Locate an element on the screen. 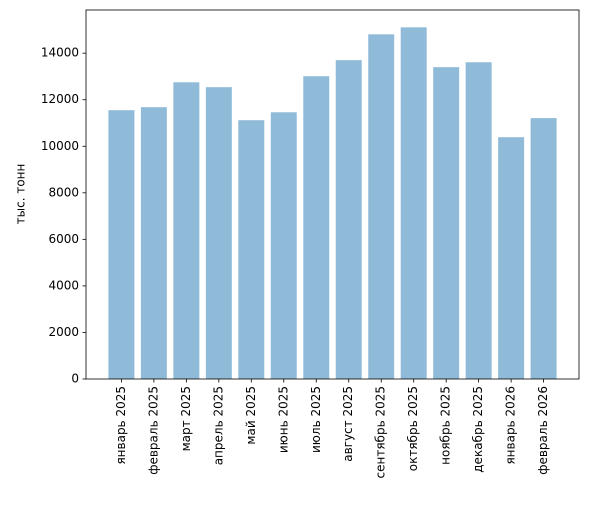  y-tick-label: 2000 is located at coordinates (63, 332).